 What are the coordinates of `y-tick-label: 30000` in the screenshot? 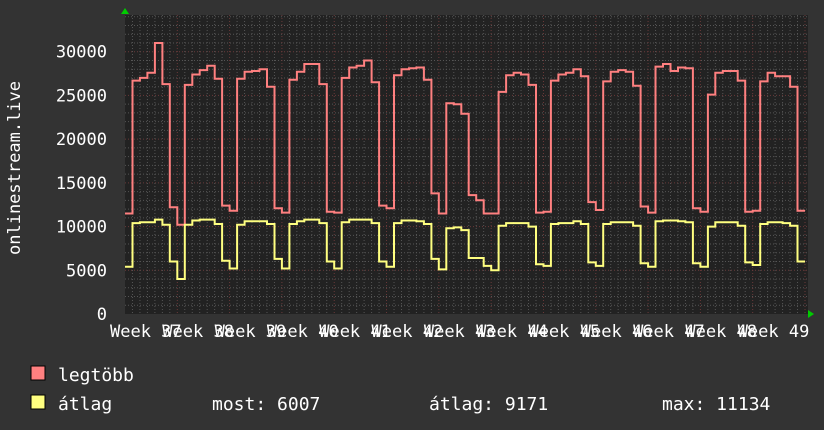 It's located at (81, 53).